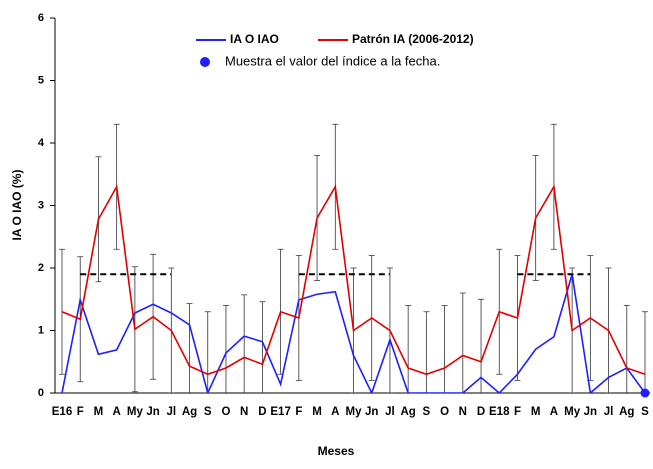 Image resolution: width=653 pixels, height=469 pixels. I want to click on y-tick-label: 0, so click(41, 393).